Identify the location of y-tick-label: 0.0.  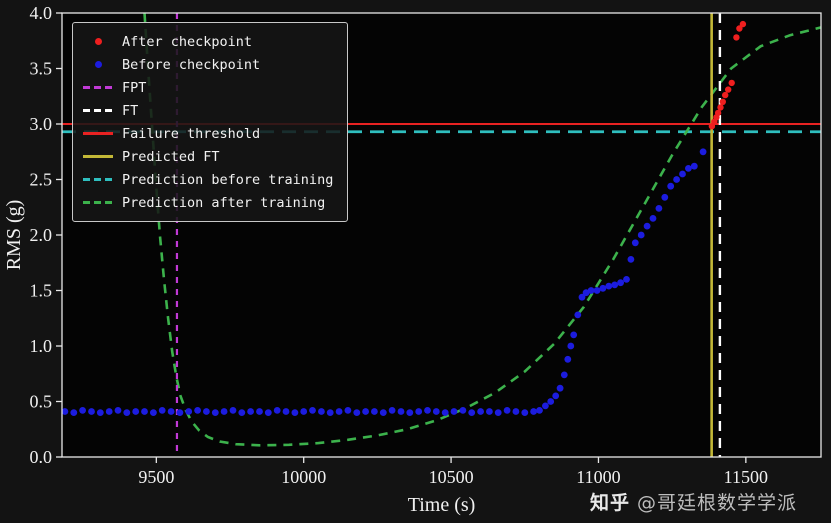
(41, 457).